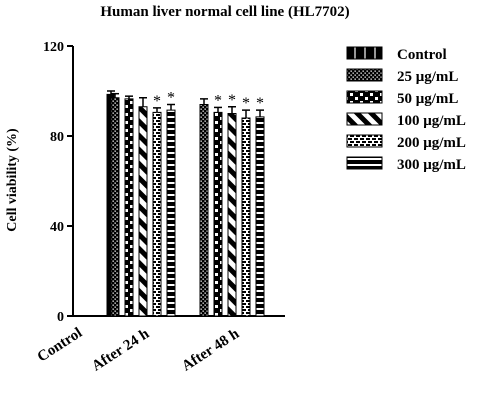 This screenshot has height=401, width=498. What do you see at coordinates (422, 55) in the screenshot?
I see `legend-label: Control` at bounding box center [422, 55].